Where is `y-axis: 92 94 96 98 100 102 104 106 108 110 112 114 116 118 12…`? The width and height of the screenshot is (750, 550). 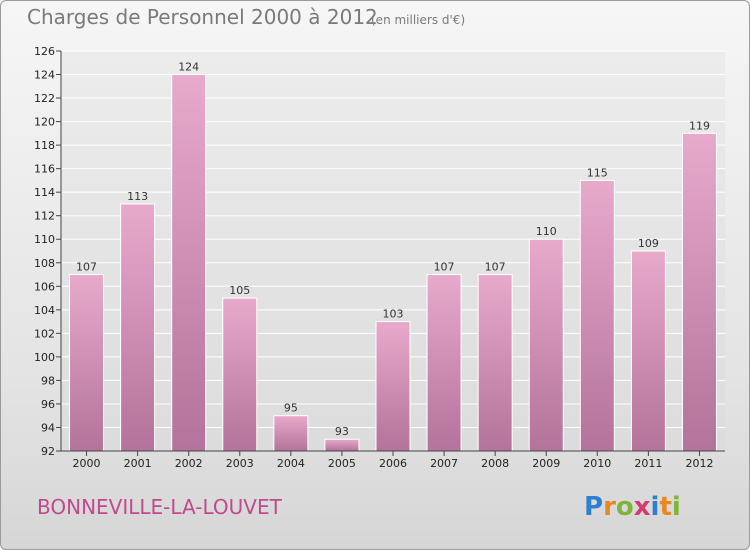 y-axis: 92 94 96 98 100 102 104 106 108 110 112 114 116 118 12… is located at coordinates (48, 251).